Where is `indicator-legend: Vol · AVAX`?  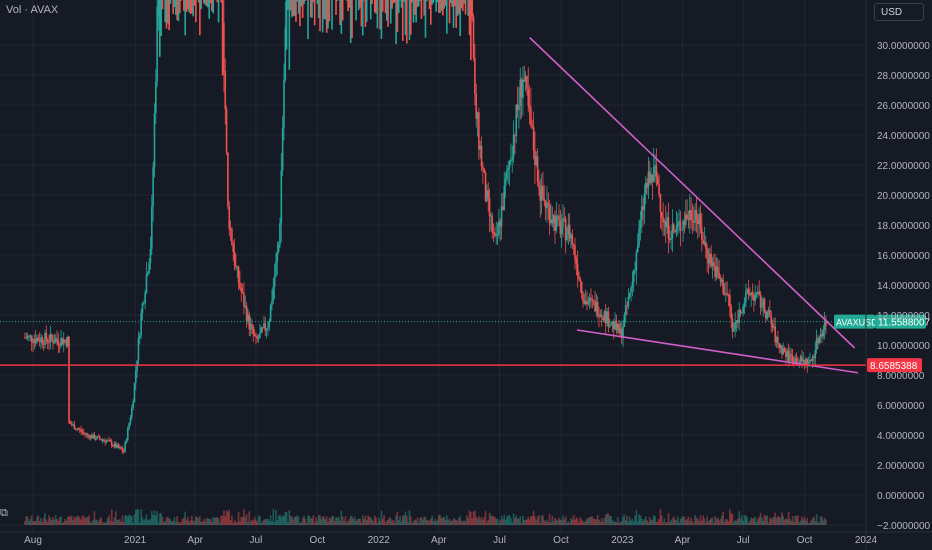 indicator-legend: Vol · AVAX is located at coordinates (32, 10).